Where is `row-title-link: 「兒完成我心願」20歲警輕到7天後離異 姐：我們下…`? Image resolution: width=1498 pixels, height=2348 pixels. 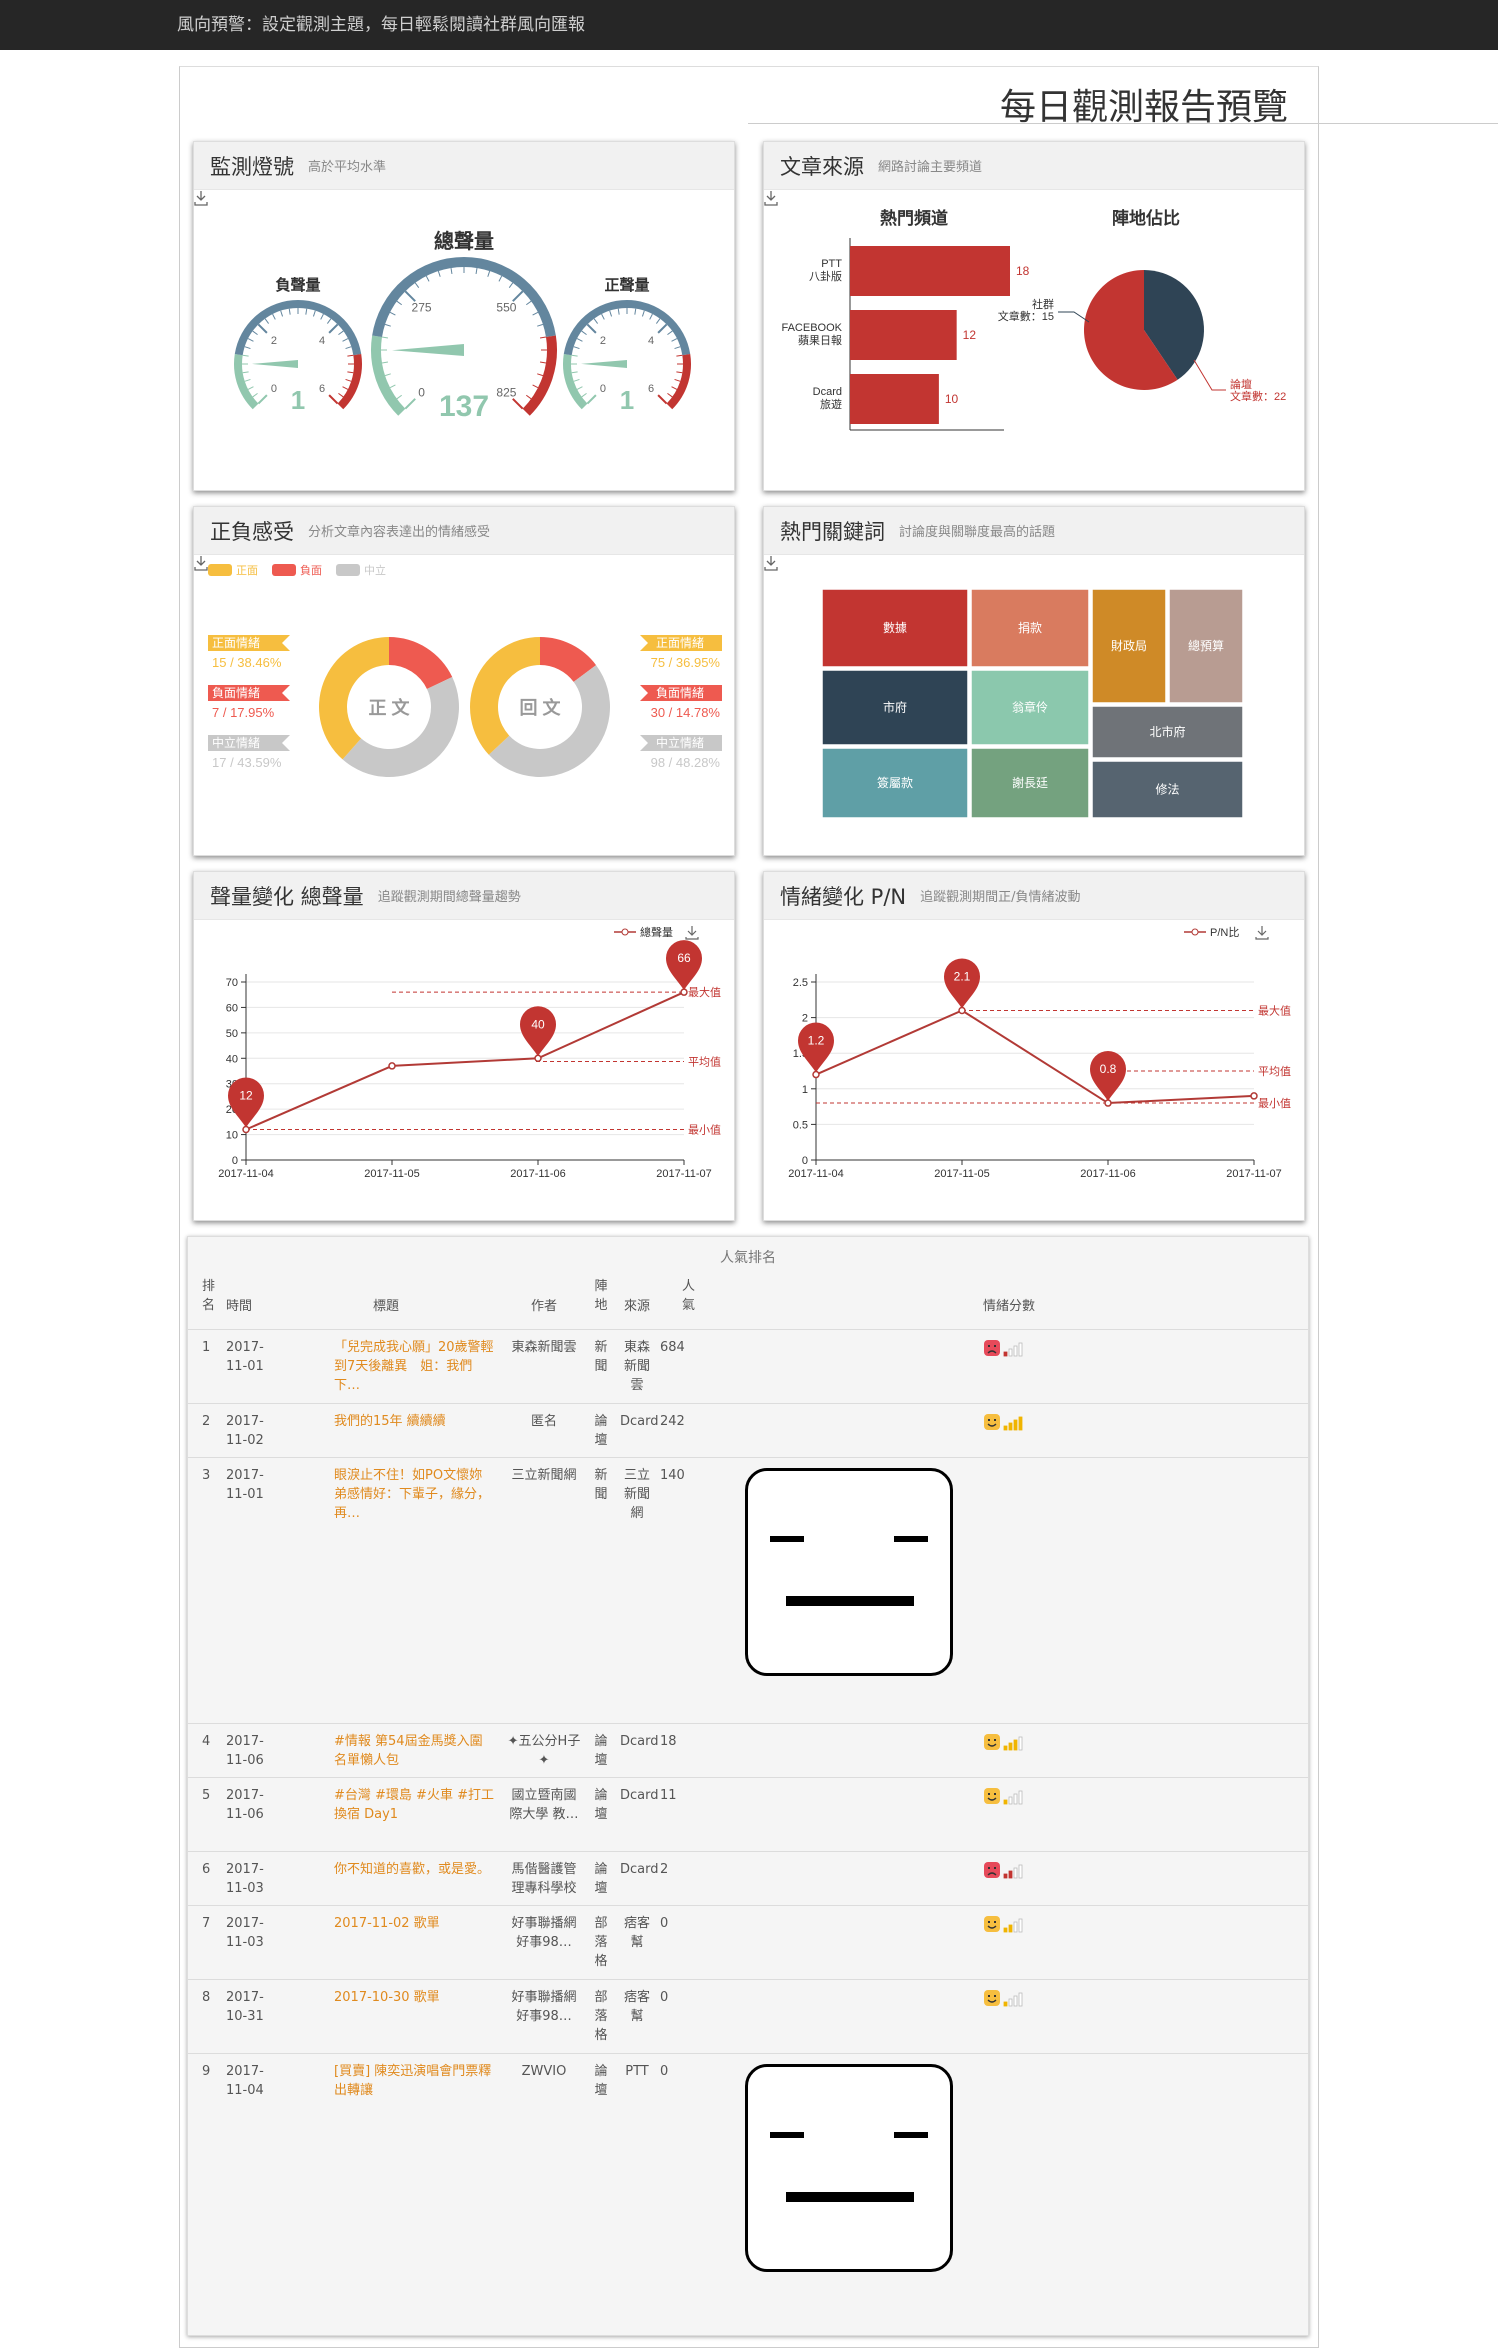
row-title-link: 「兒完成我心願」20歲警輕到7天後離異 姐：我們下… is located at coordinates (414, 1366).